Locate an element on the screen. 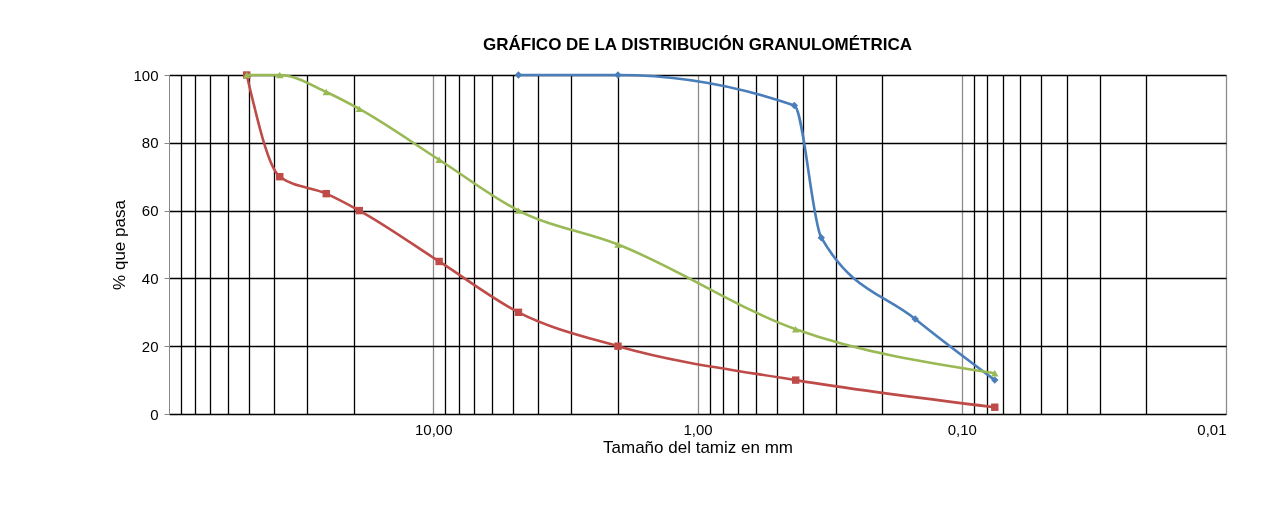 The width and height of the screenshot is (1273, 524). y-tick-label: 80 is located at coordinates (150, 143).